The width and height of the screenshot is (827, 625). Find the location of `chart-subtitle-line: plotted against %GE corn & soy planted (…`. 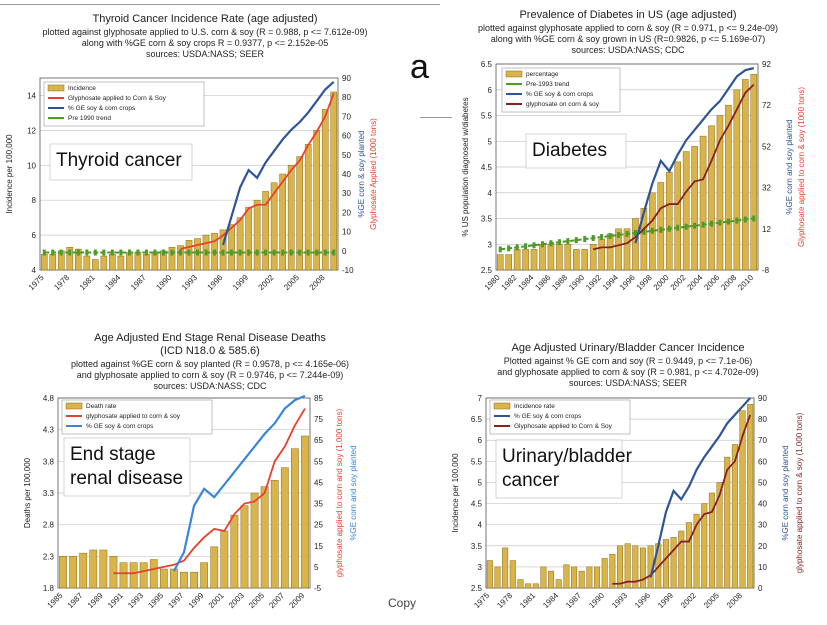

chart-subtitle-line: plotted against %GE corn & soy planted (… is located at coordinates (210, 364).